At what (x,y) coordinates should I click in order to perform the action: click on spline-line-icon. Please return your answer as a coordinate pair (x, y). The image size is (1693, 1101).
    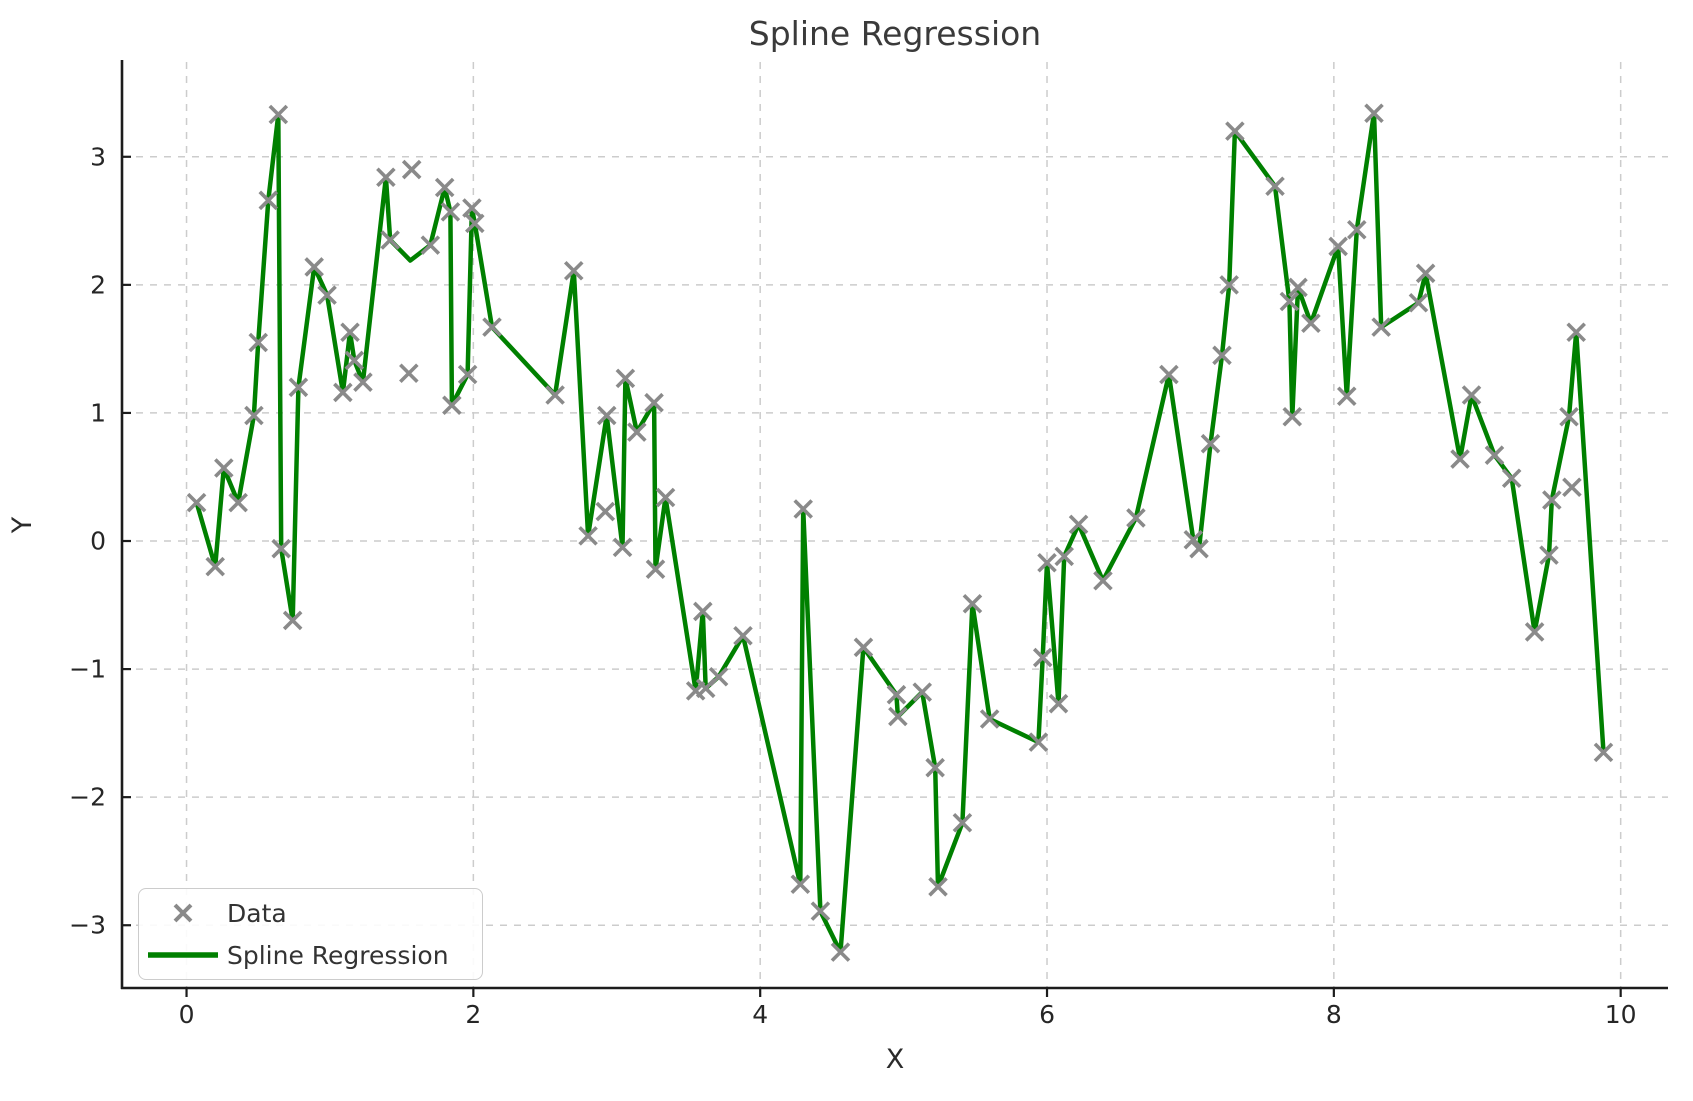
    Looking at the image, I should click on (183, 955).